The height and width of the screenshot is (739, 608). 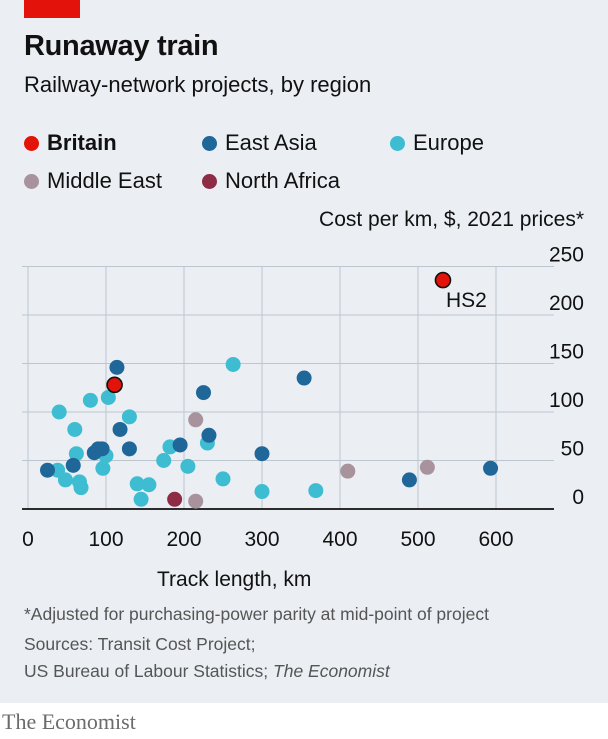 I want to click on annotation-hs2: HS2, so click(x=466, y=300).